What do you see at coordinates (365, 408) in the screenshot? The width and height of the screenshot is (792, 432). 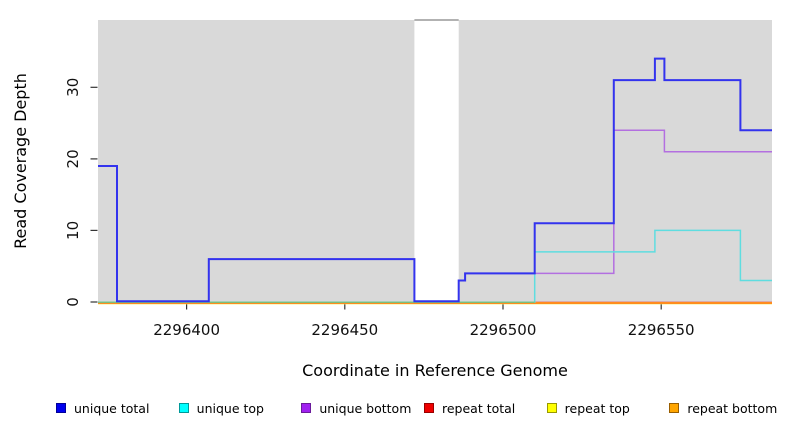 I see `legend-item-label: unique bottom` at bounding box center [365, 408].